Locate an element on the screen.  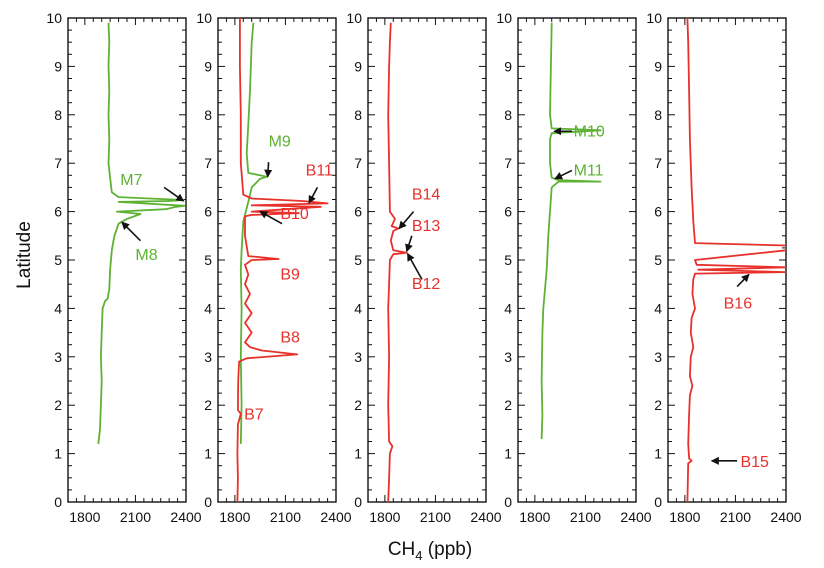
annotation-label-b12: B12 is located at coordinates (426, 284).